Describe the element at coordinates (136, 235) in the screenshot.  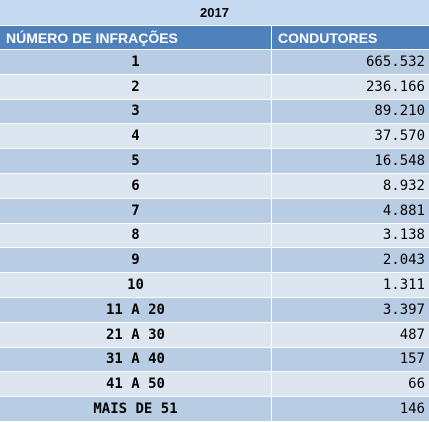
I see `cell-infracoes: 8` at that location.